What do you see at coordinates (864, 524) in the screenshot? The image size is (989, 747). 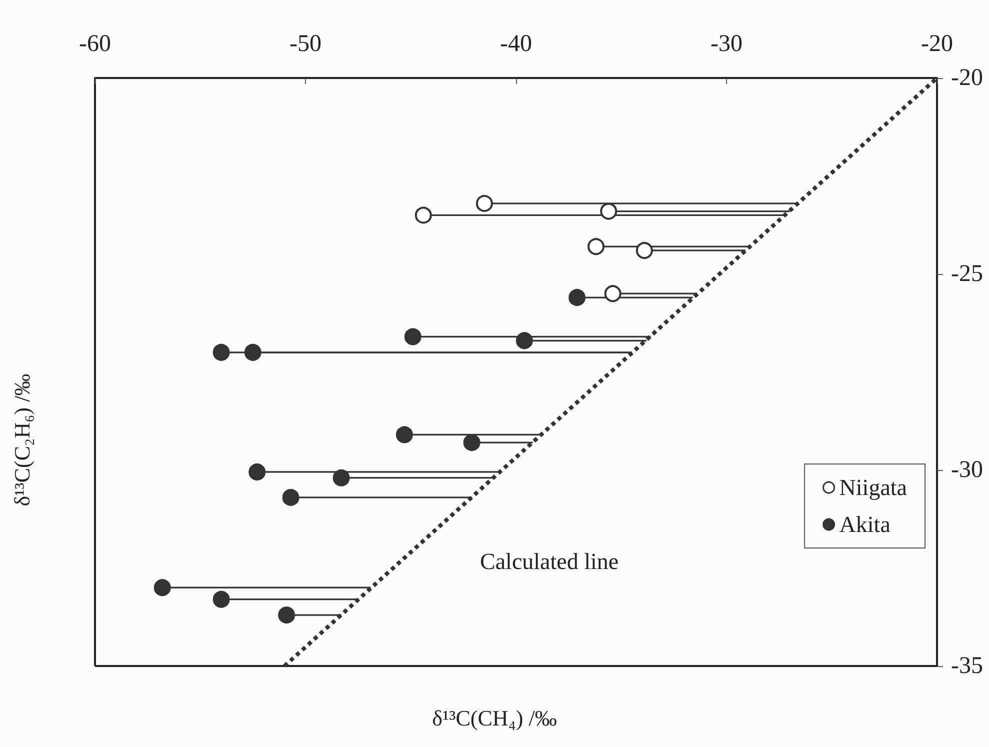 I see `legend-label: Akita` at bounding box center [864, 524].